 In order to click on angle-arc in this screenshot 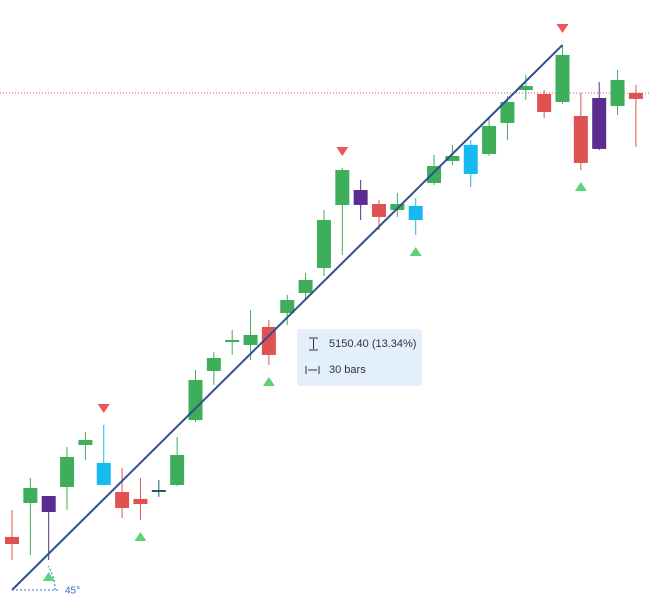, I will do `click(51, 578)`.